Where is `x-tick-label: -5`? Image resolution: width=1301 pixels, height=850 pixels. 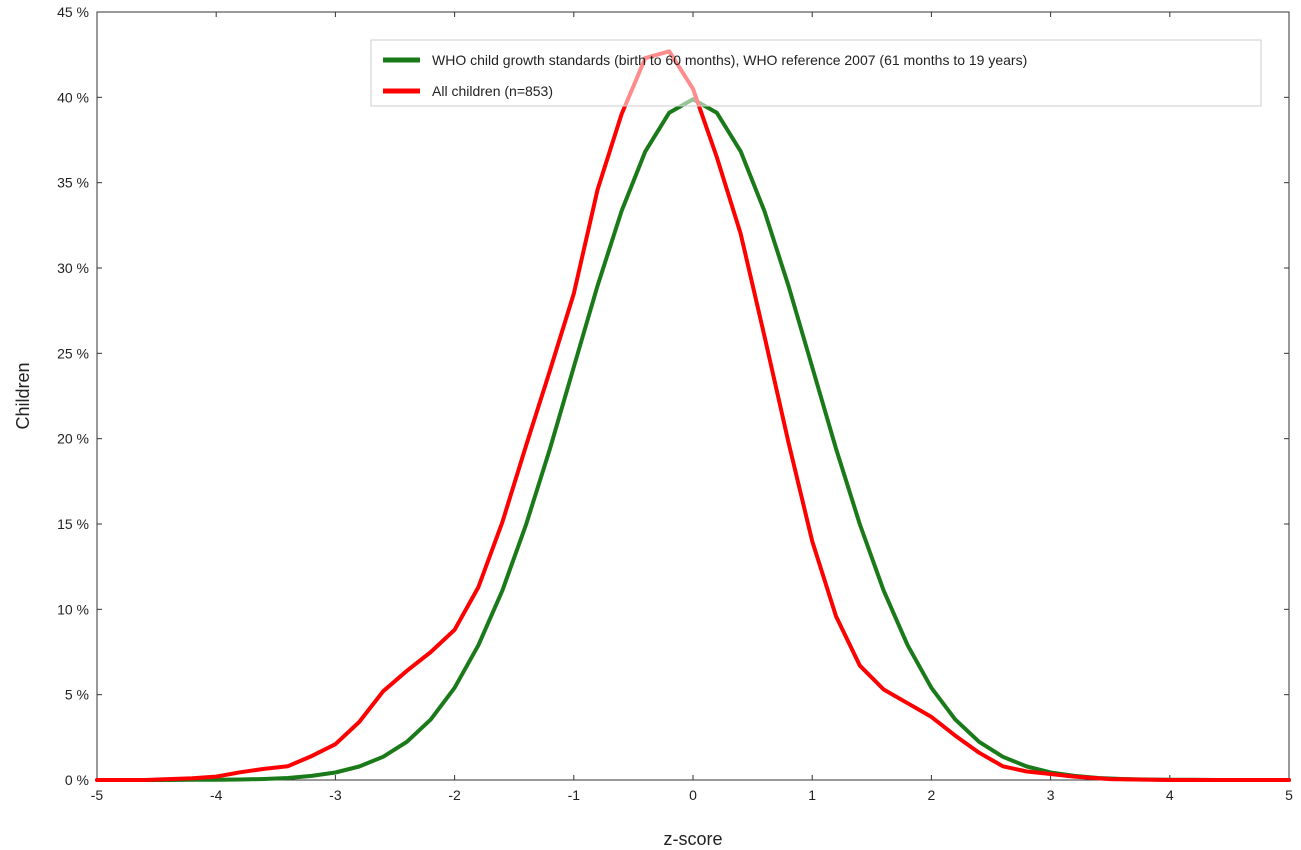
x-tick-label: -5 is located at coordinates (97, 795).